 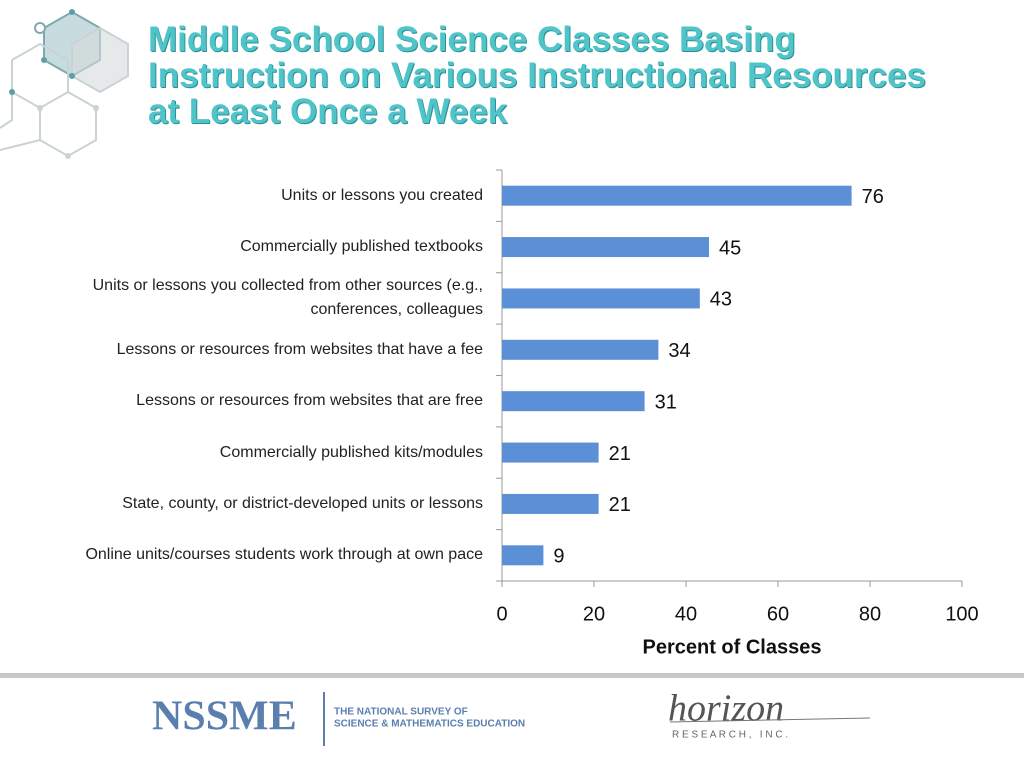 What do you see at coordinates (666, 402) in the screenshot?
I see `value-label: 31` at bounding box center [666, 402].